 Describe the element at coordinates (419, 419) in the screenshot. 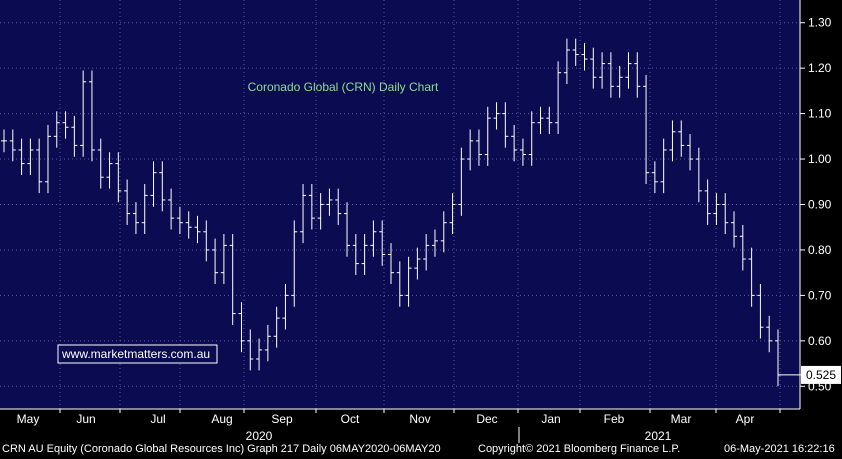

I see `month-label: Nov` at that location.